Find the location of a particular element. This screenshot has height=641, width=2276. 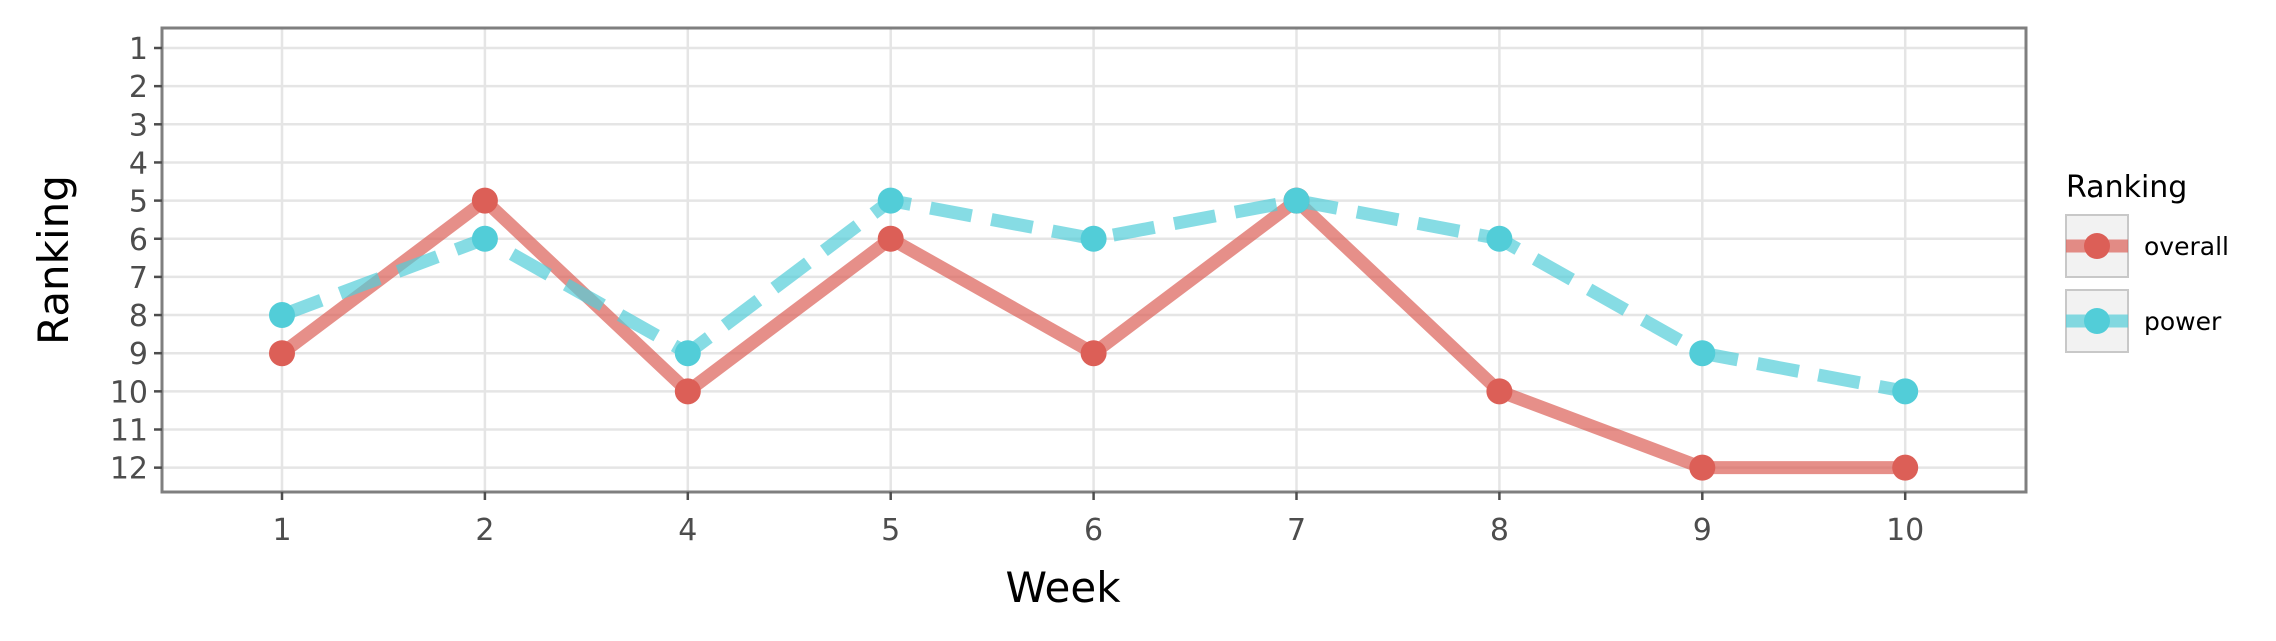

legend-title: Ranking is located at coordinates (2126, 187).